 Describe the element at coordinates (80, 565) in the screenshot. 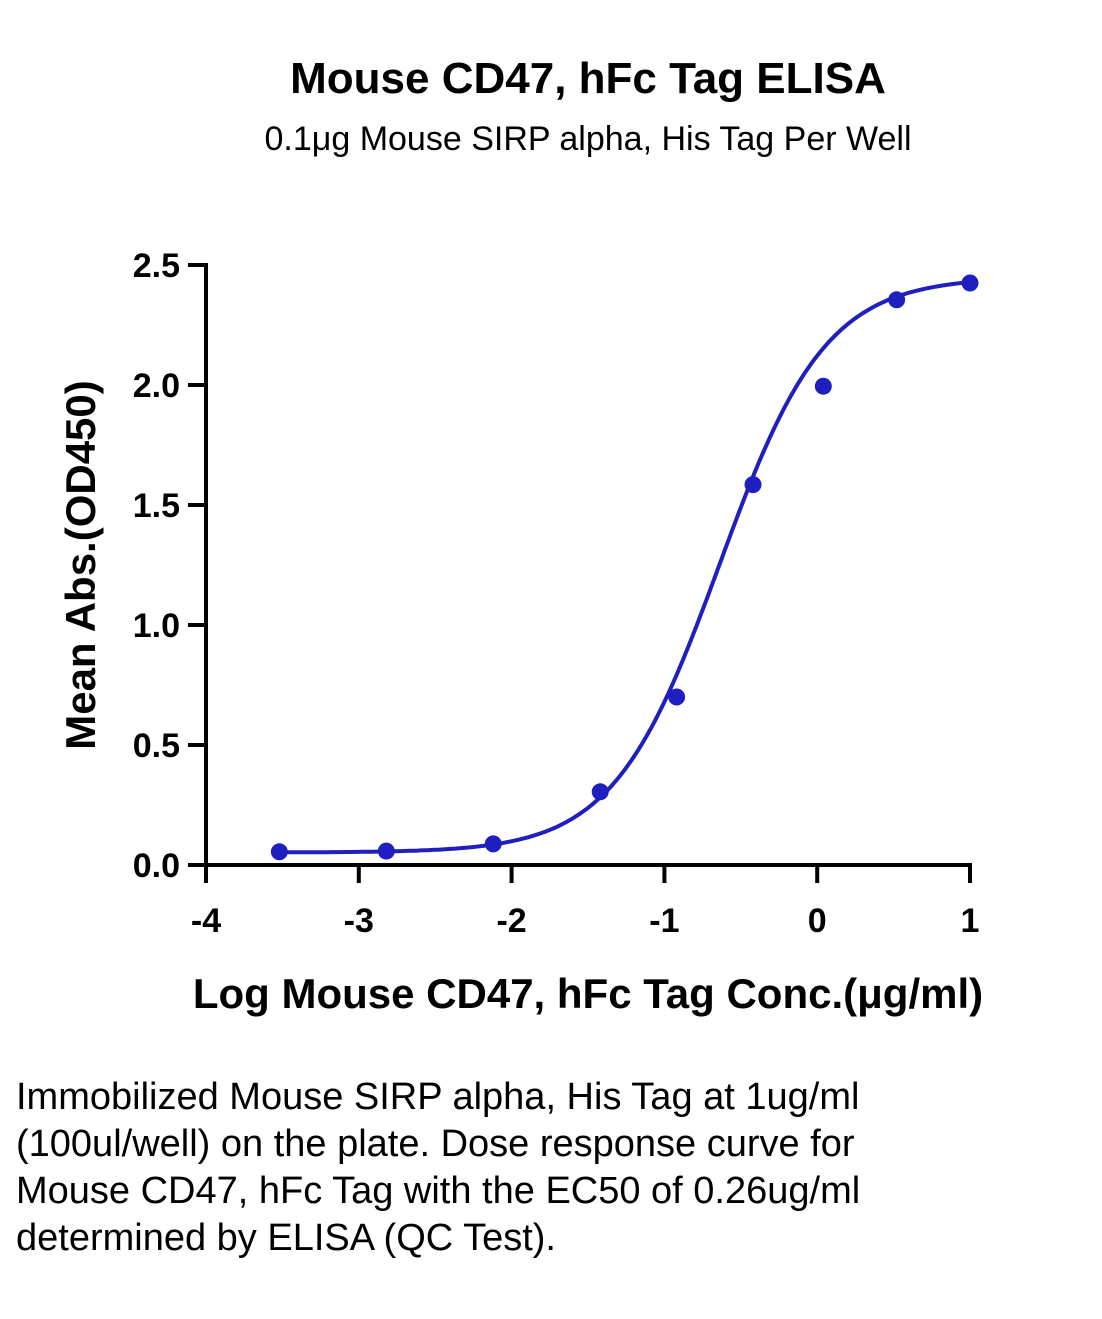

I see `y-axis-label: Mean Abs.(OD450)` at that location.